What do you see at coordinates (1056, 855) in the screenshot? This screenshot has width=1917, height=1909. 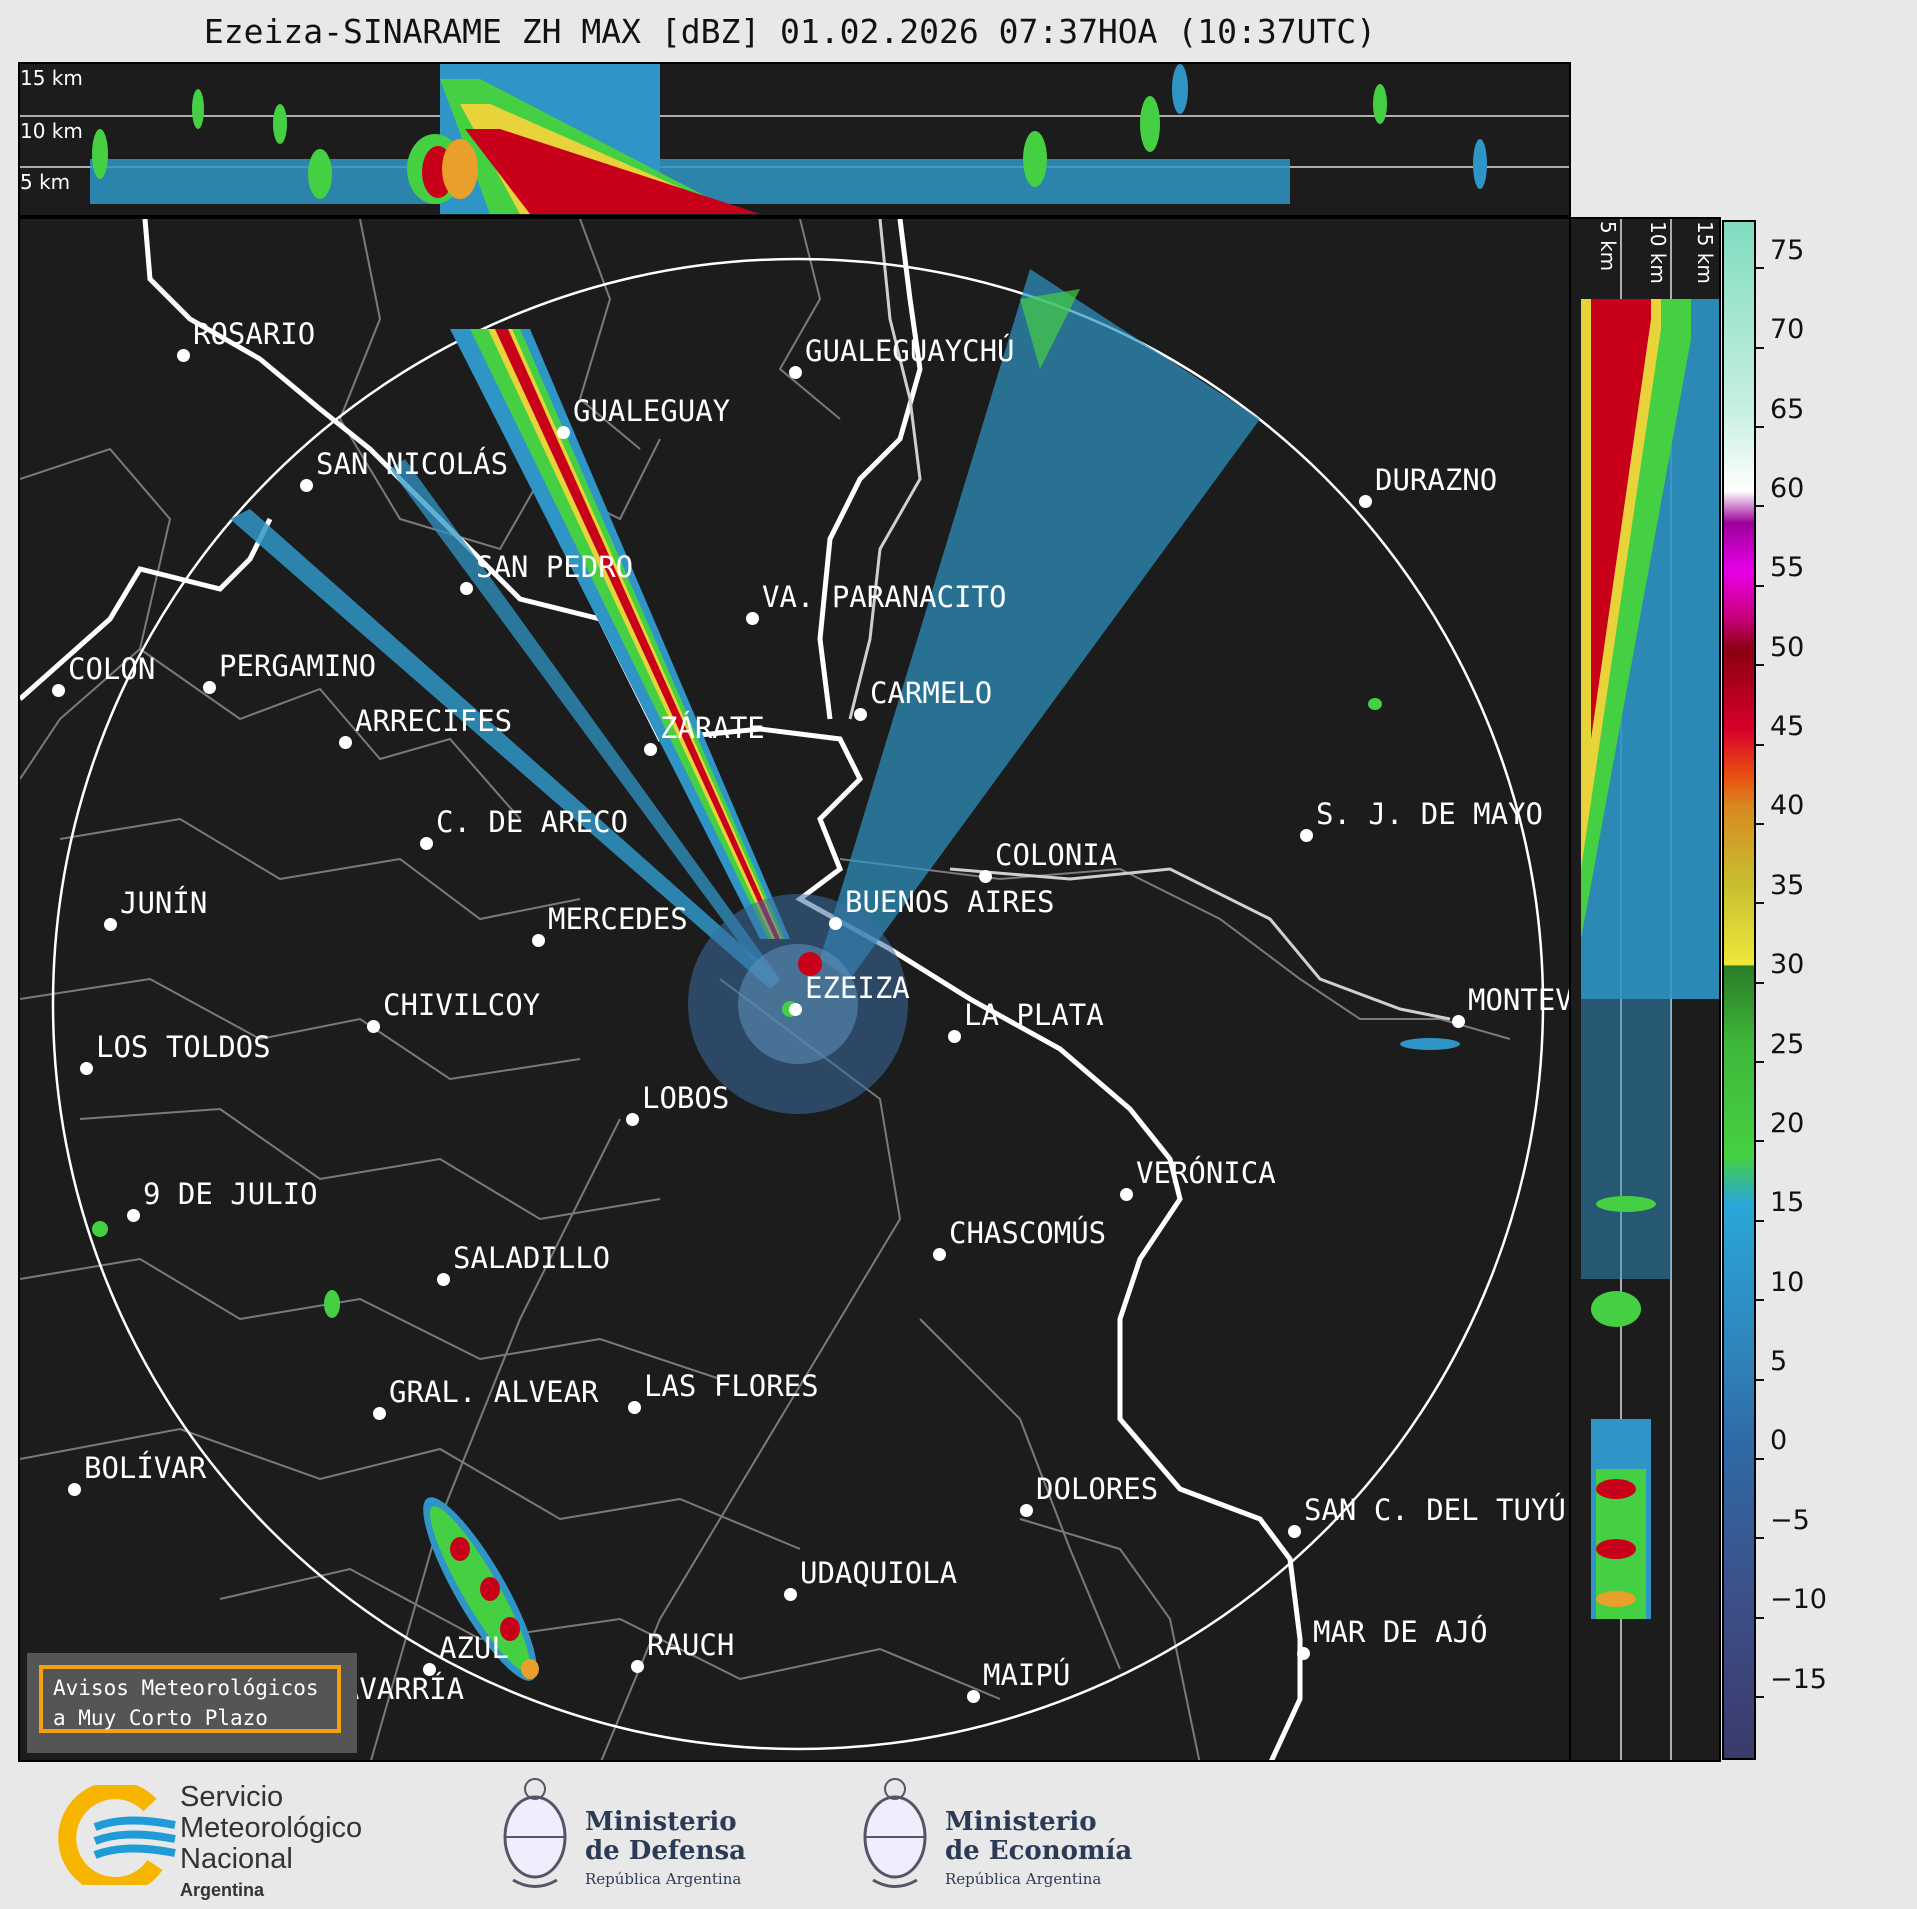 I see `city-label: COLONIA` at bounding box center [1056, 855].